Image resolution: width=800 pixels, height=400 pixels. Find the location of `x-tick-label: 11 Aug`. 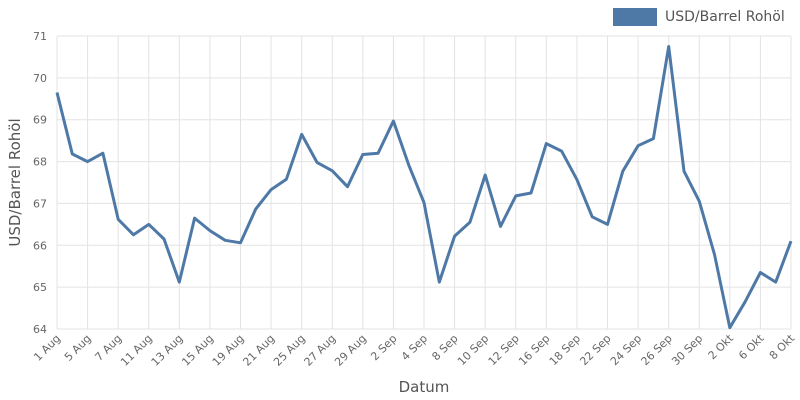

x-tick-label: 11 Aug is located at coordinates (136, 350).